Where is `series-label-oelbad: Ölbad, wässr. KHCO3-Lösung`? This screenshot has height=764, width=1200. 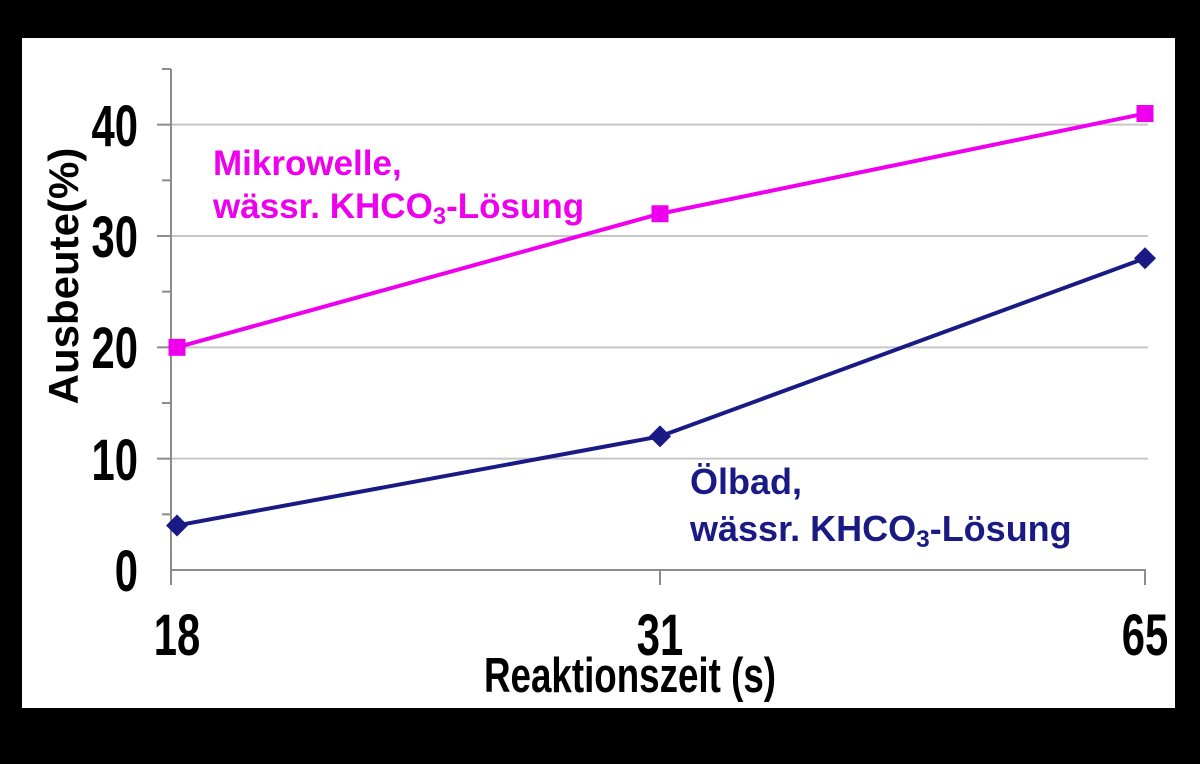 series-label-oelbad: Ölbad, wässr. KHCO3-Lösung is located at coordinates (881, 507).